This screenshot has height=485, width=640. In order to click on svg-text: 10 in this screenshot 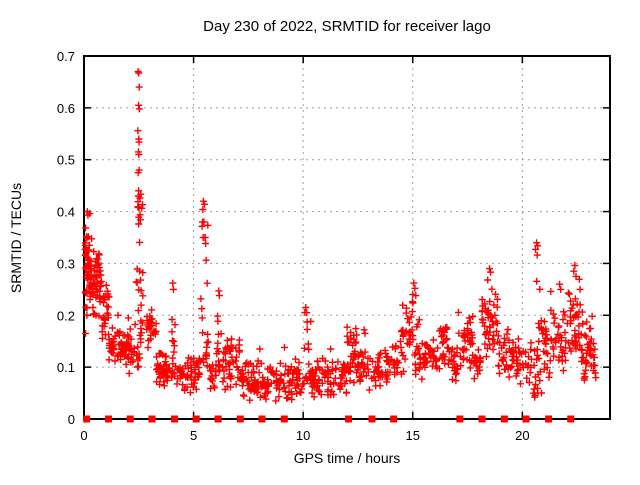, I will do `click(303, 435)`.